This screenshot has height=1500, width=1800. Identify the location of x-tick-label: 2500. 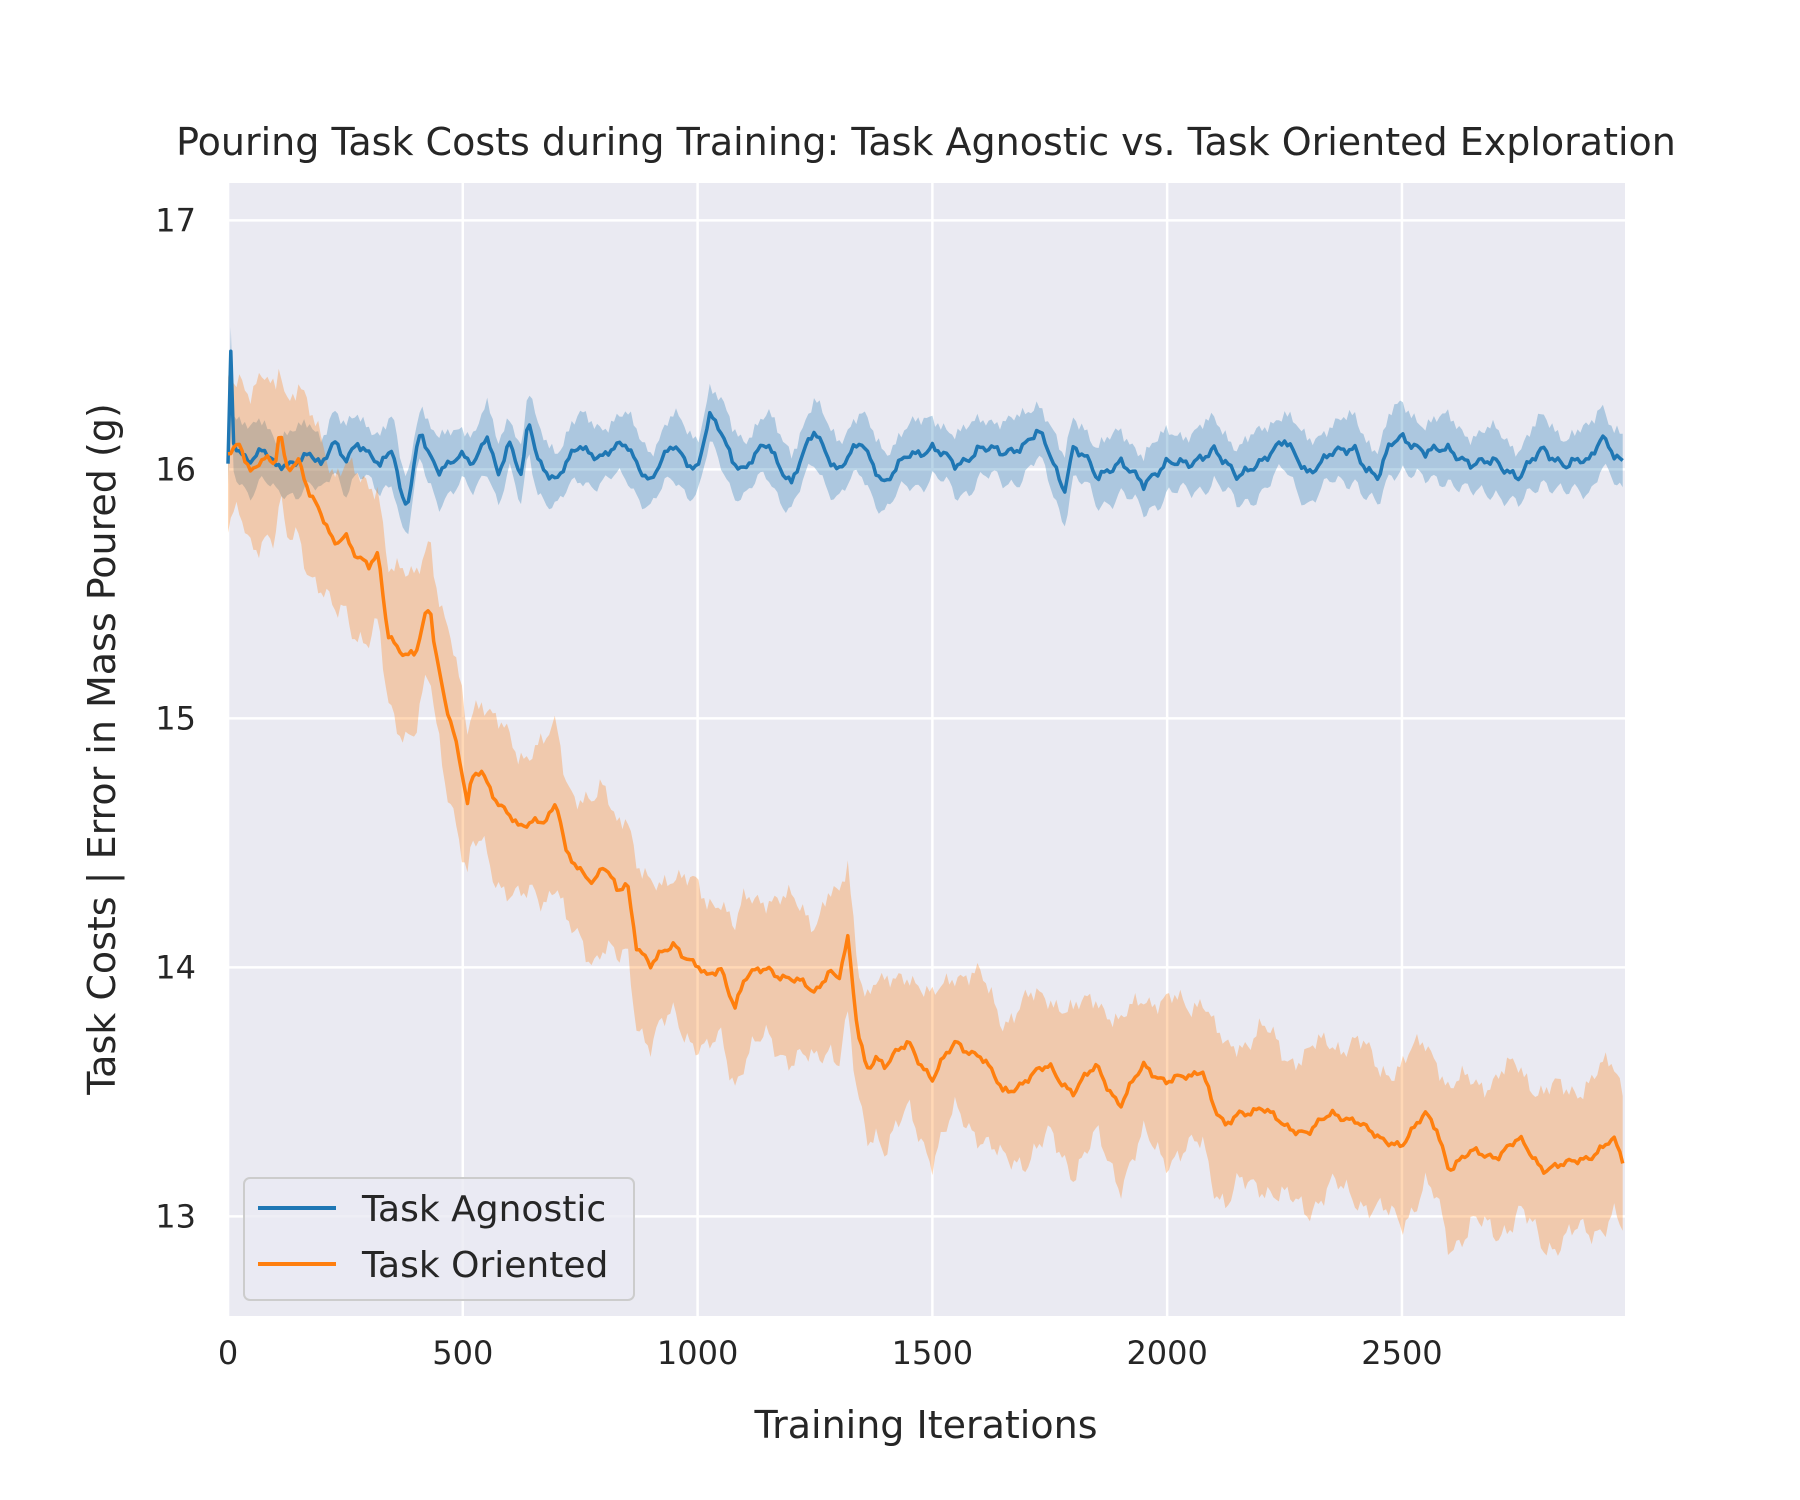
(1401, 1353).